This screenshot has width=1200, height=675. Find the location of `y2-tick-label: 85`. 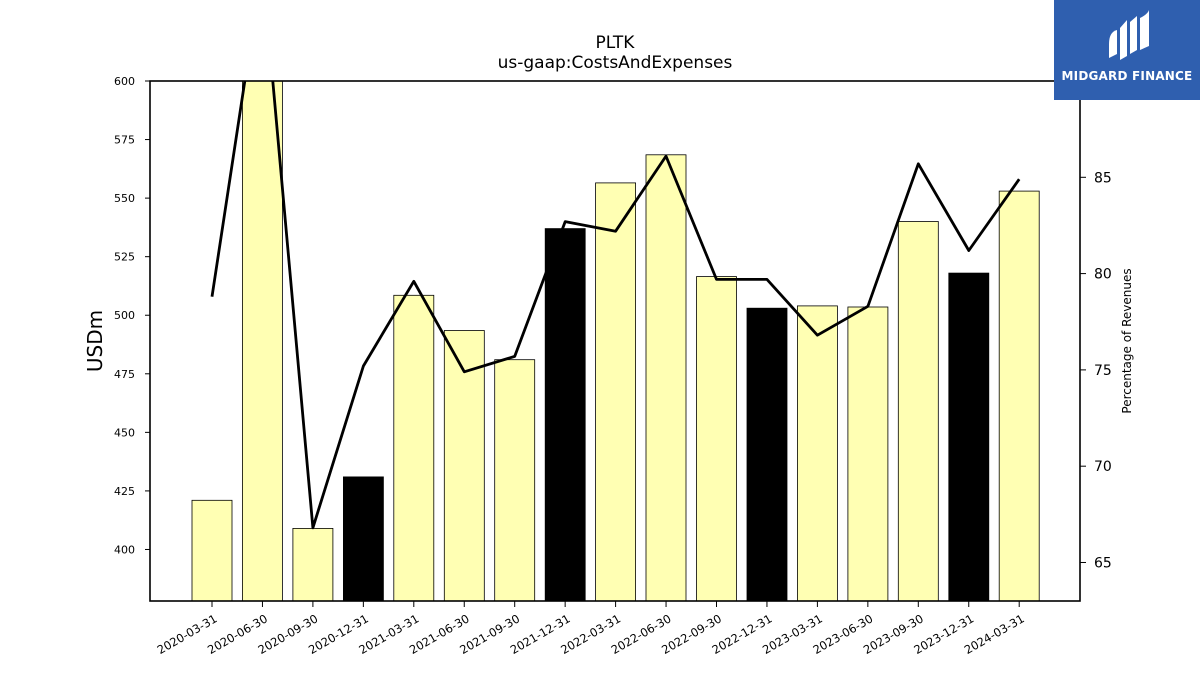

y2-tick-label: 85 is located at coordinates (1103, 178).